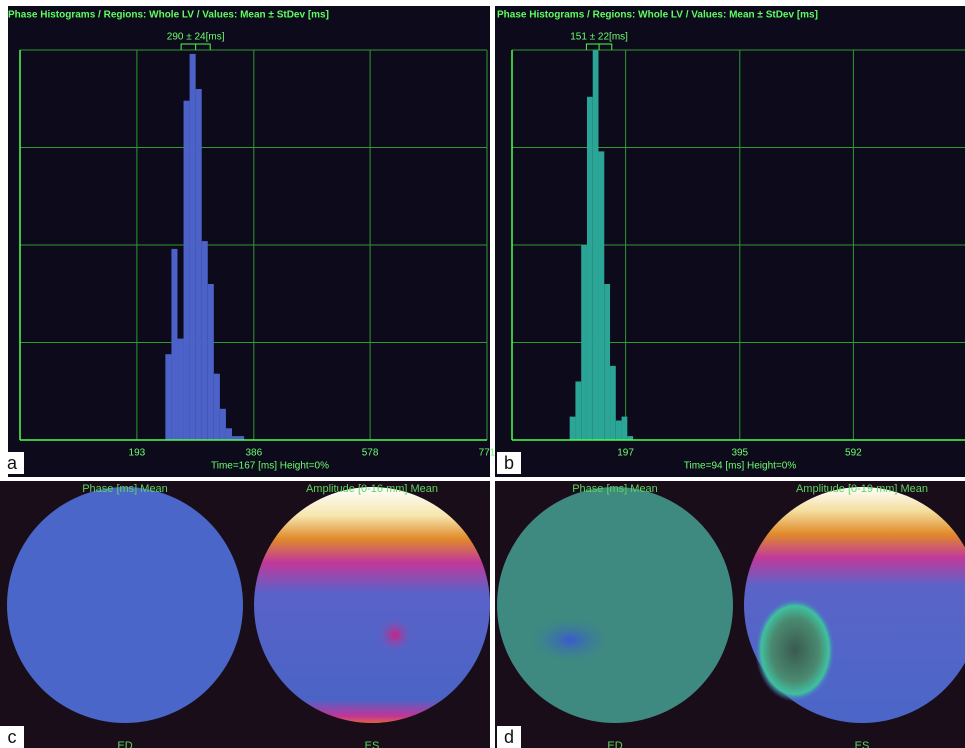 This screenshot has height=748, width=965. I want to click on x-tick-label: 578, so click(370, 453).